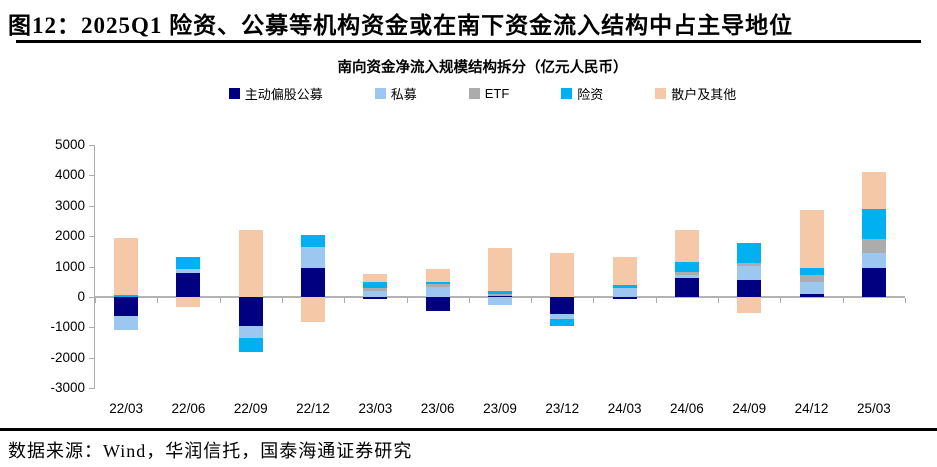 The width and height of the screenshot is (937, 467). What do you see at coordinates (468, 429) in the screenshot?
I see `footer-divider` at bounding box center [468, 429].